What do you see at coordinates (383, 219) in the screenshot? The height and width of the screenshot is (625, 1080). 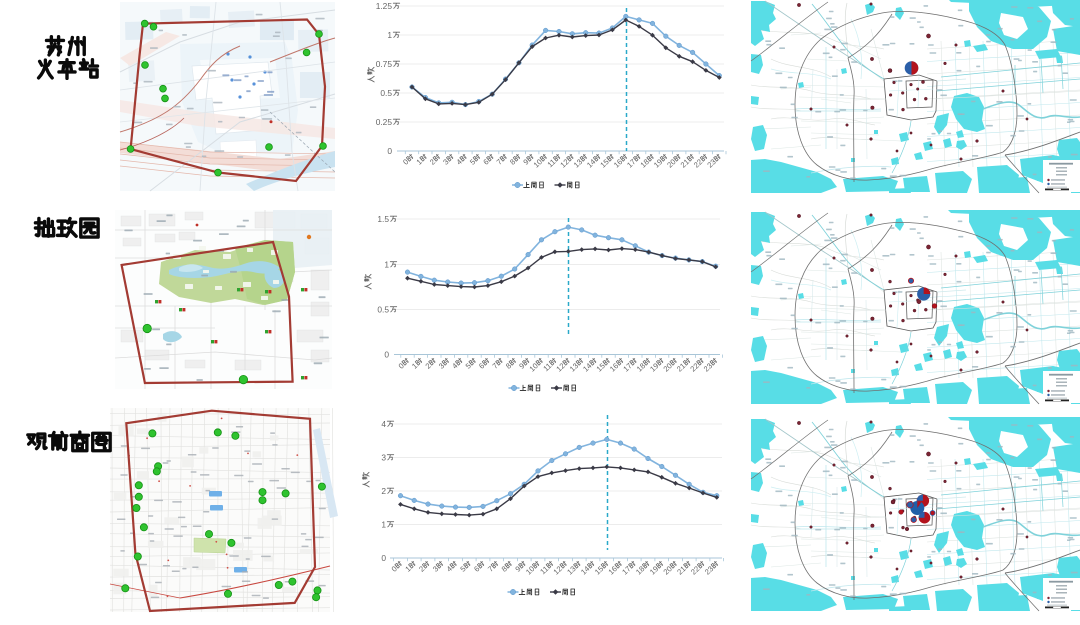 I see `svg-text: 1.5` at bounding box center [383, 219].